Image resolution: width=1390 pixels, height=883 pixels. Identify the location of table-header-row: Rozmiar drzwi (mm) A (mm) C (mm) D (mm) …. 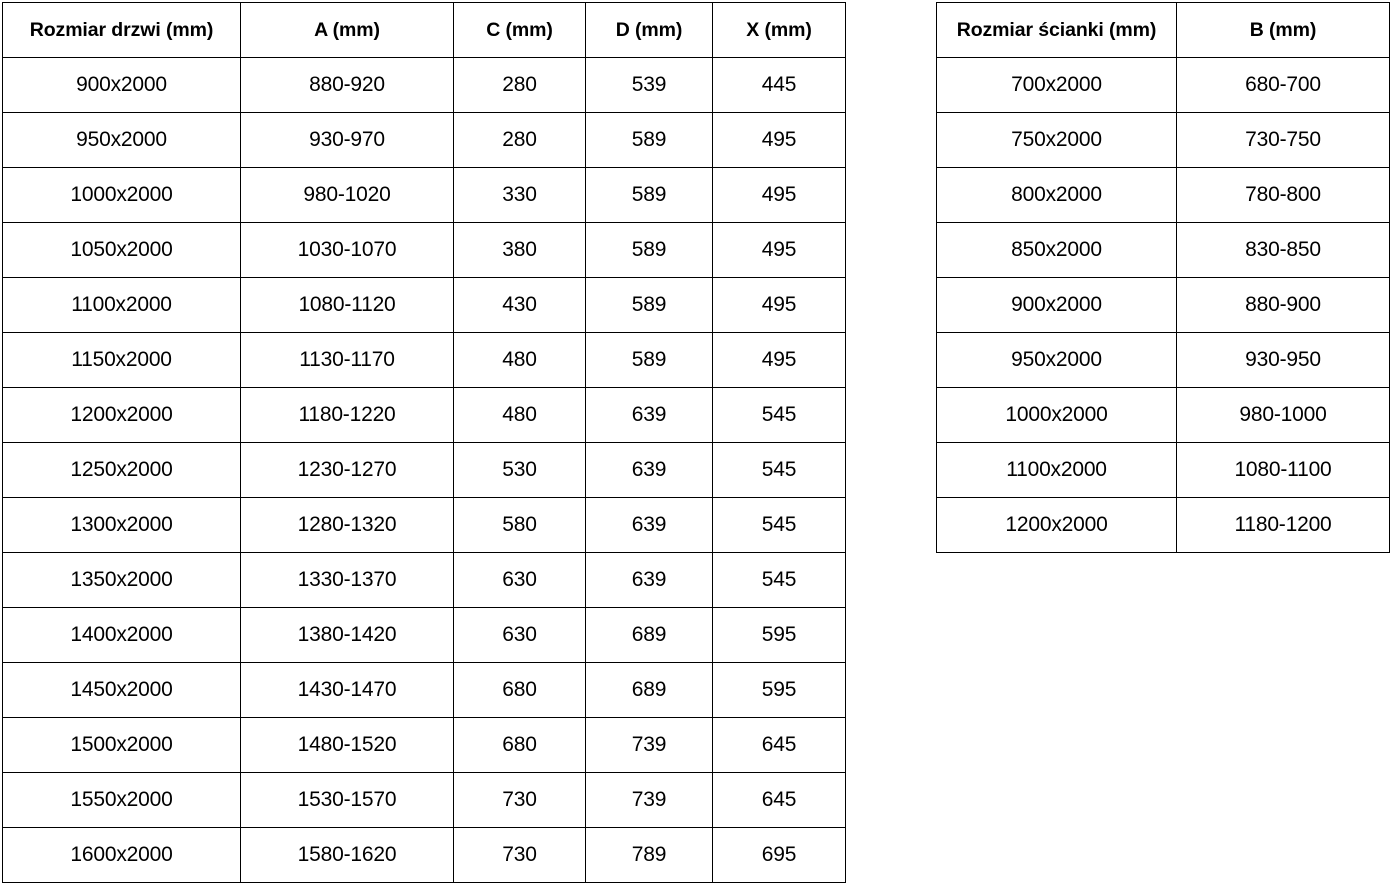
(424, 30).